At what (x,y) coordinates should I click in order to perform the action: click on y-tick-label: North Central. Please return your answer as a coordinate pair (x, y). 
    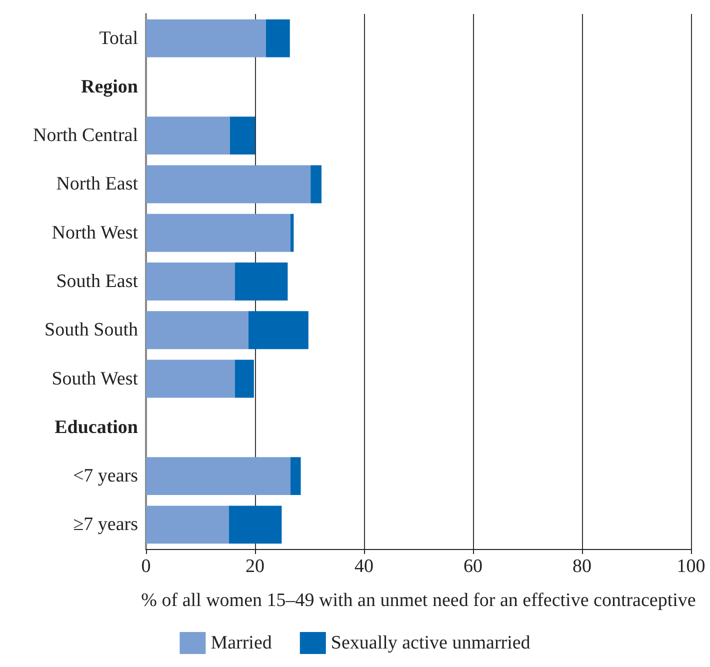
    Looking at the image, I should click on (85, 135).